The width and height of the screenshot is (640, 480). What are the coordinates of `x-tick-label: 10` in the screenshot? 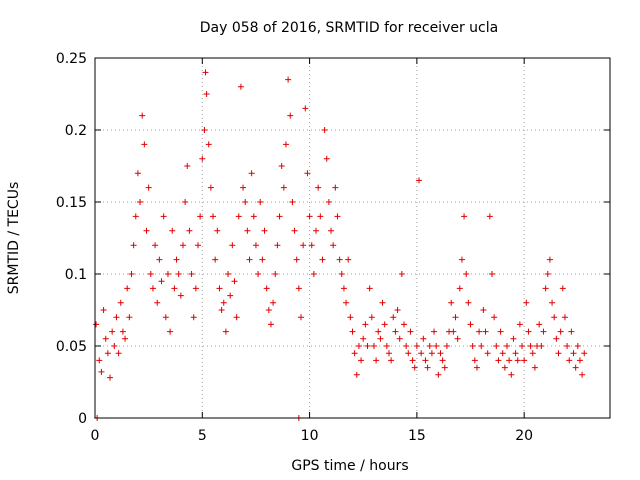 It's located at (310, 436).